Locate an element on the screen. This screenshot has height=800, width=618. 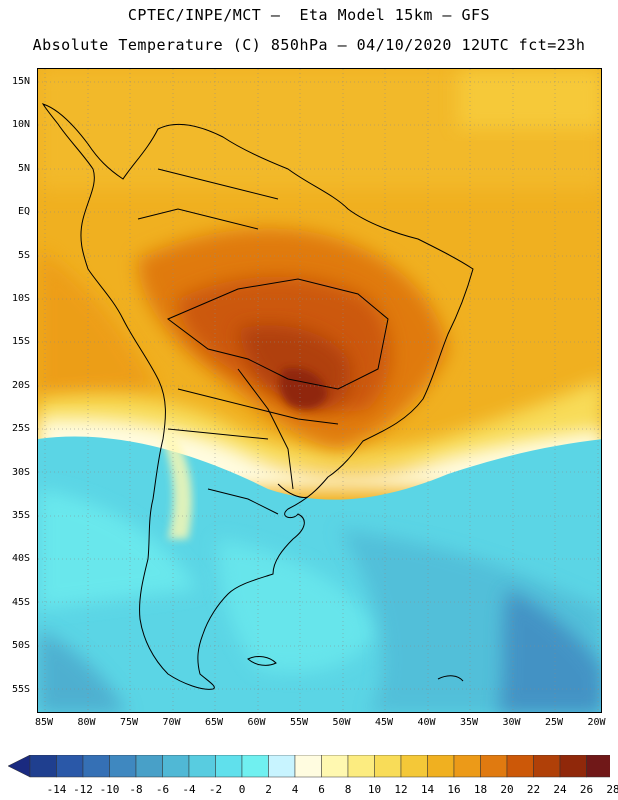
colorbar-label: -8 is located at coordinates (136, 789).